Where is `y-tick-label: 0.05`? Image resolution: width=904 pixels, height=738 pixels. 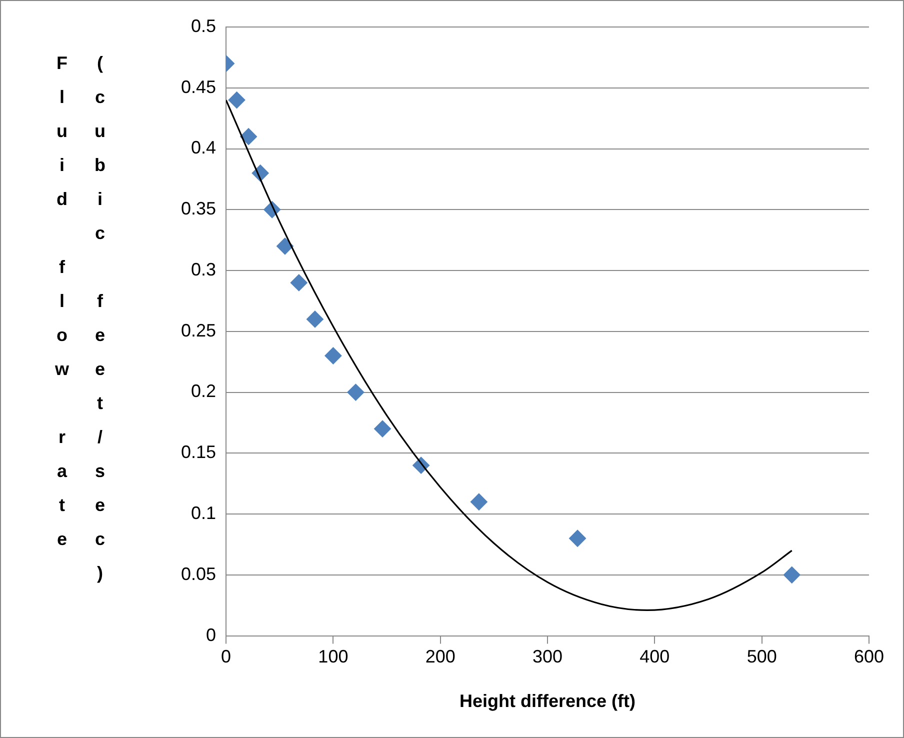
y-tick-label: 0.05 is located at coordinates (198, 574).